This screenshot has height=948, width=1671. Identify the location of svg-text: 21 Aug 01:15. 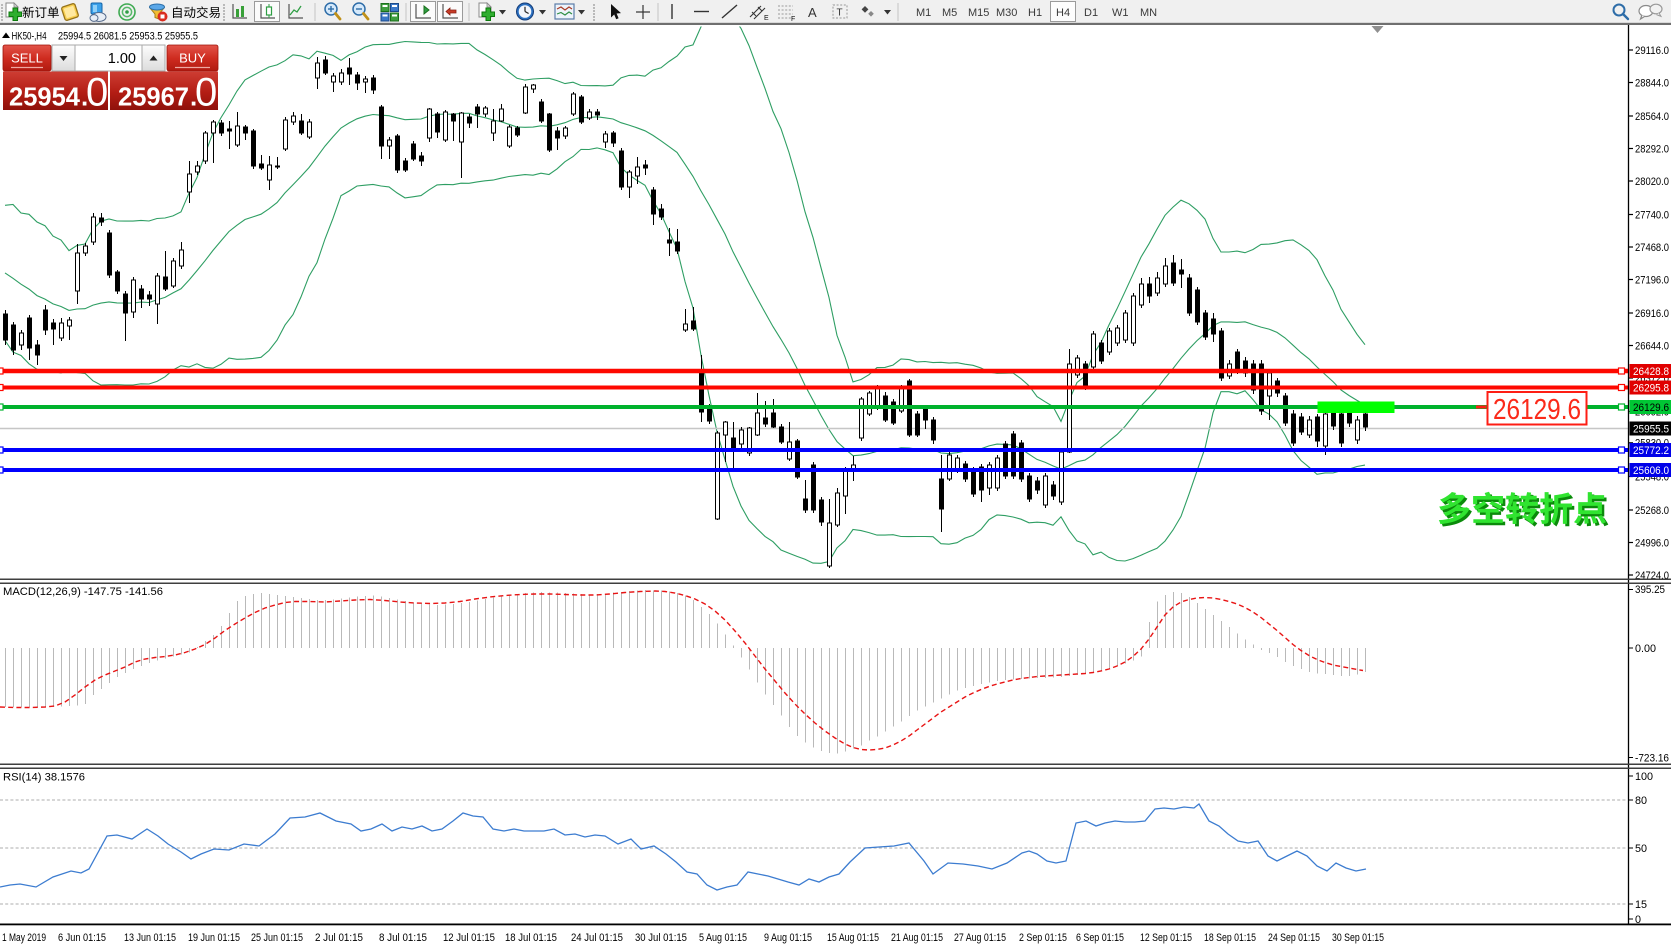
(917, 938).